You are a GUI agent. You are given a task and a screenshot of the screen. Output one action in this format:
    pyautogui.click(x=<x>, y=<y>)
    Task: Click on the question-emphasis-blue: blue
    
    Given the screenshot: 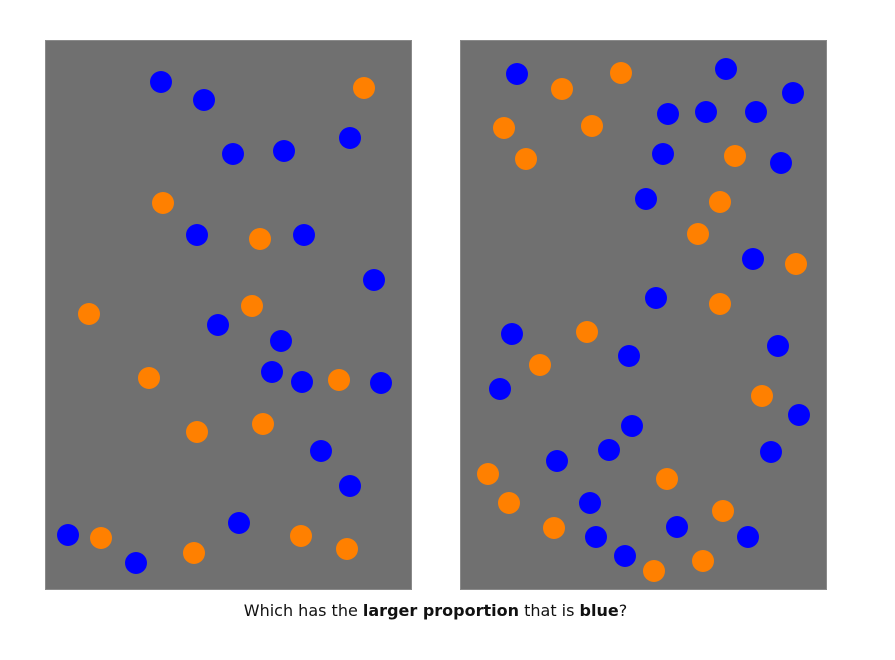 What is the action you would take?
    pyautogui.click(x=599, y=610)
    